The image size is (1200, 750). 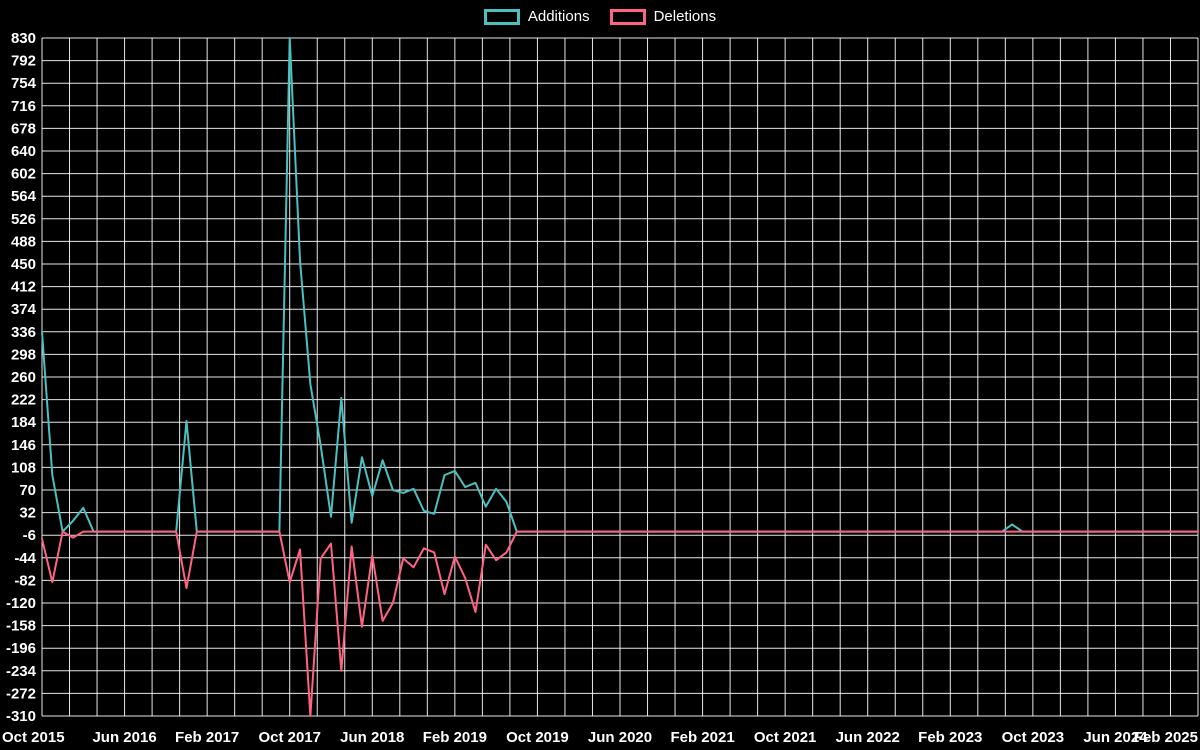 I want to click on svg-text: 70, so click(x=27, y=490).